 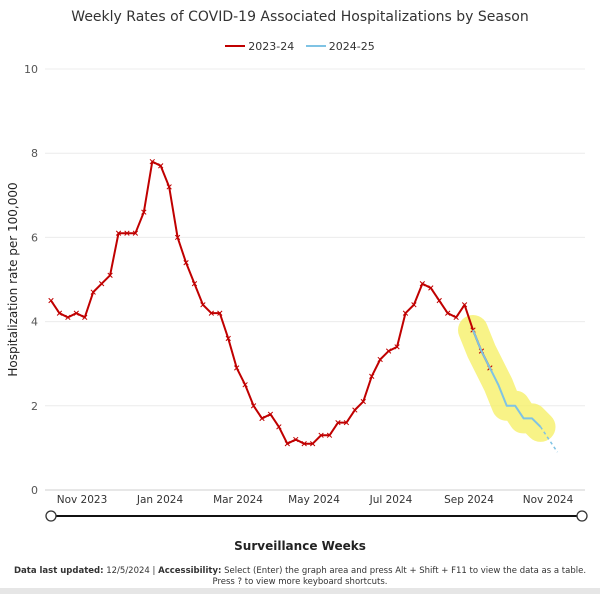 What do you see at coordinates (51, 516) in the screenshot?
I see `range-slider-handle-start` at bounding box center [51, 516].